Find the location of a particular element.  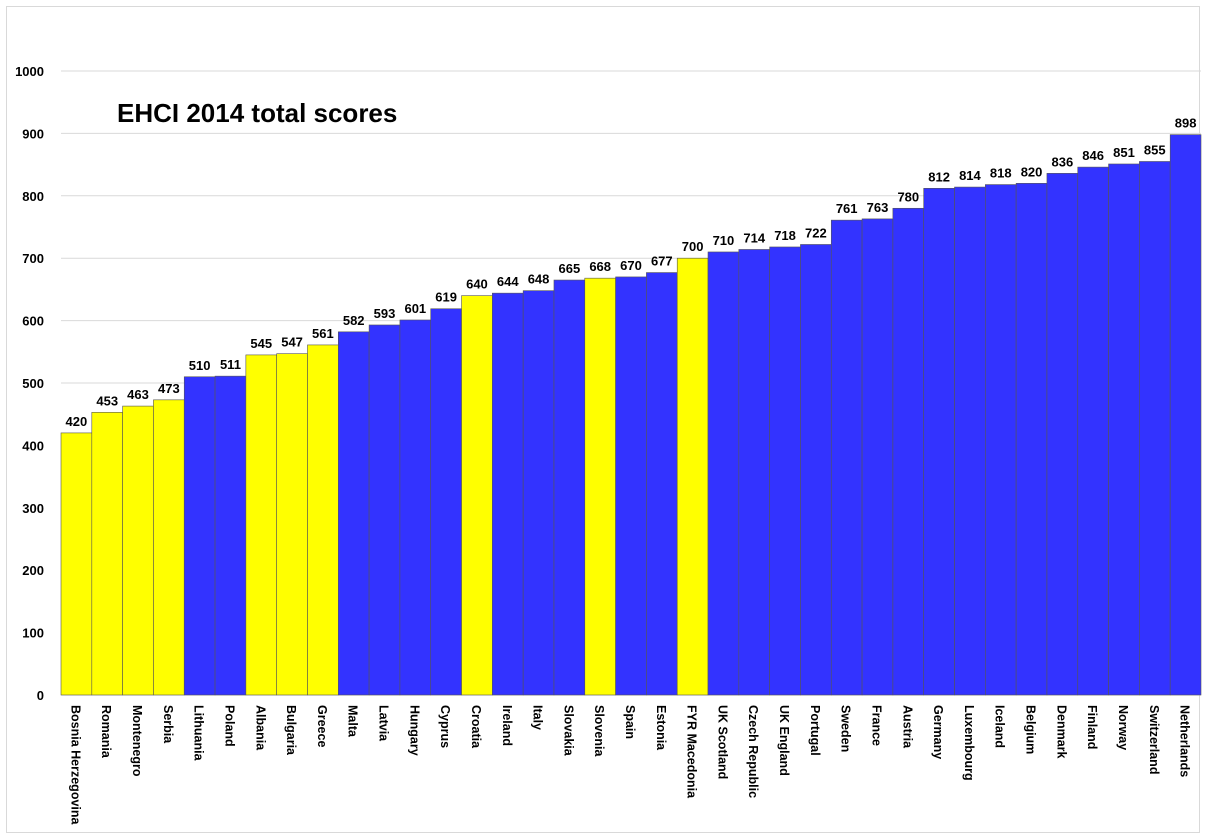

category-label: Serbia is located at coordinates (168, 724).